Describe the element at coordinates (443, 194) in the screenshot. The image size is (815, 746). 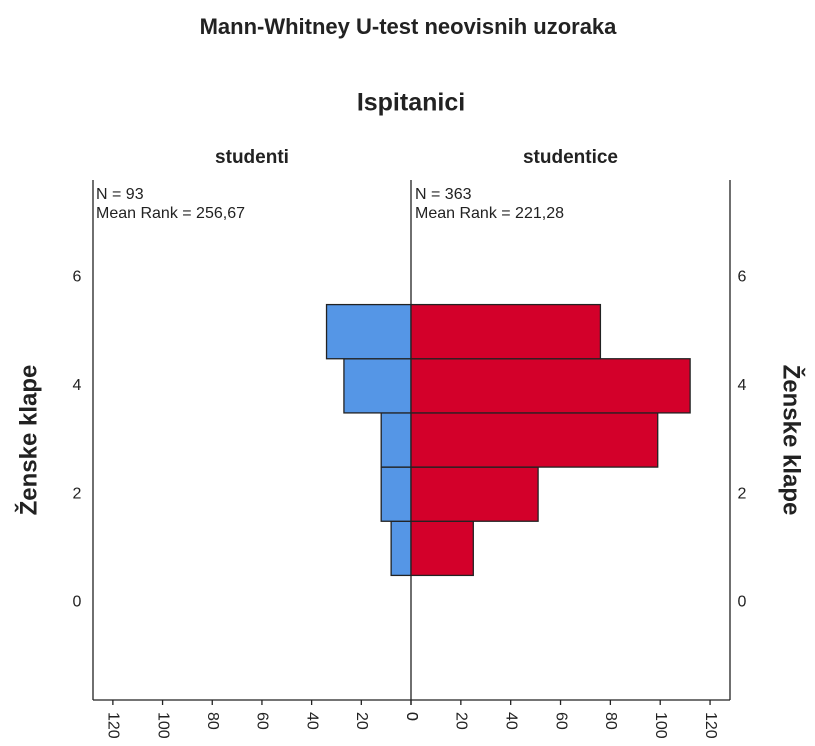
I see `annotation: N = 363` at that location.